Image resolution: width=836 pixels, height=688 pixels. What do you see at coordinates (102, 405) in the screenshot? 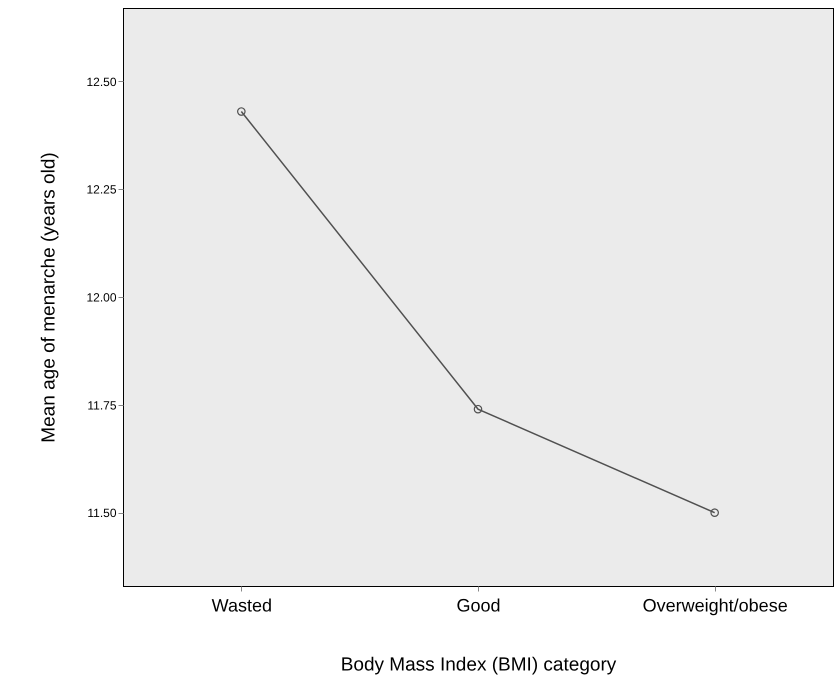
I see `y-tick-label: 11.75` at bounding box center [102, 405].